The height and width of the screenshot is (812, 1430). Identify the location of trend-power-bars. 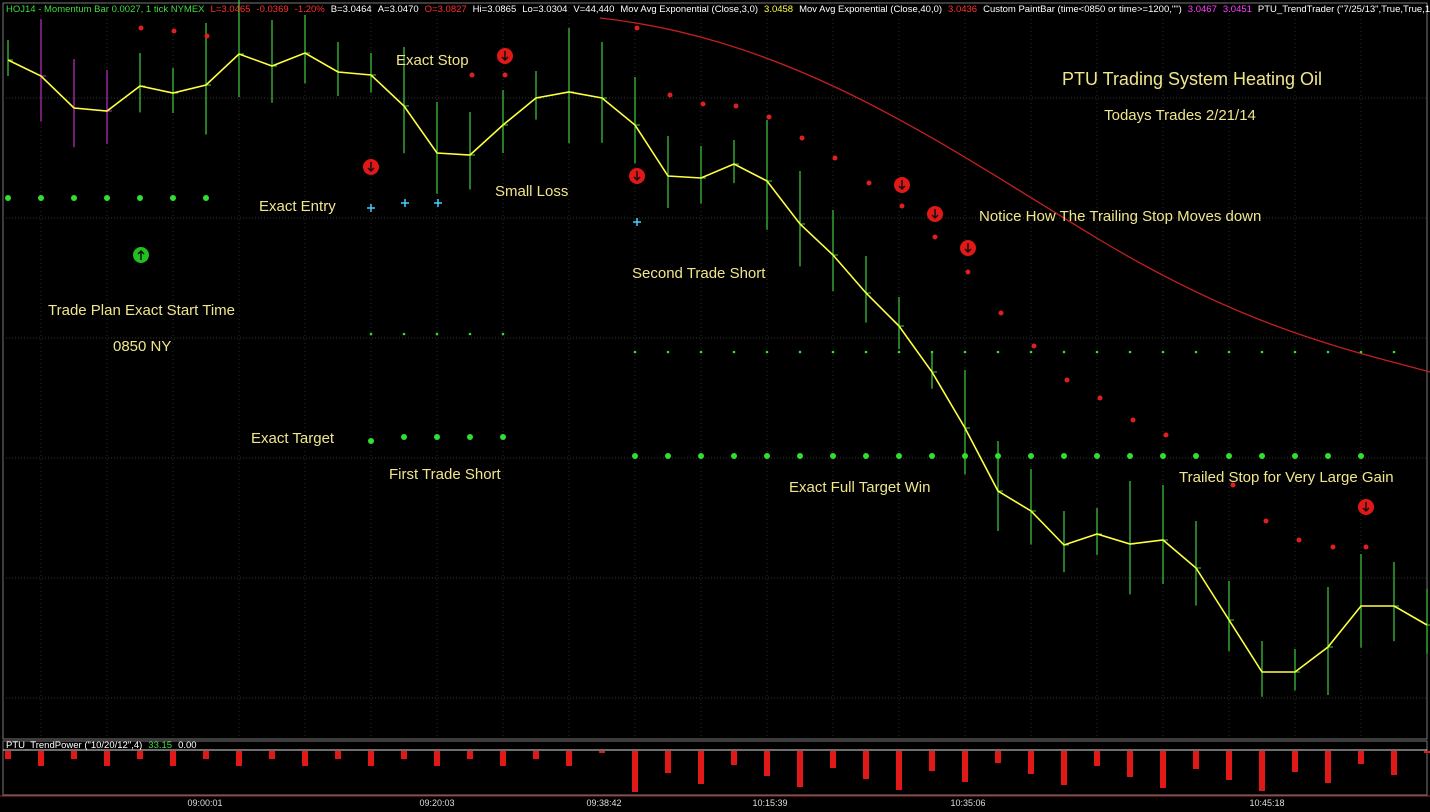
(716, 770).